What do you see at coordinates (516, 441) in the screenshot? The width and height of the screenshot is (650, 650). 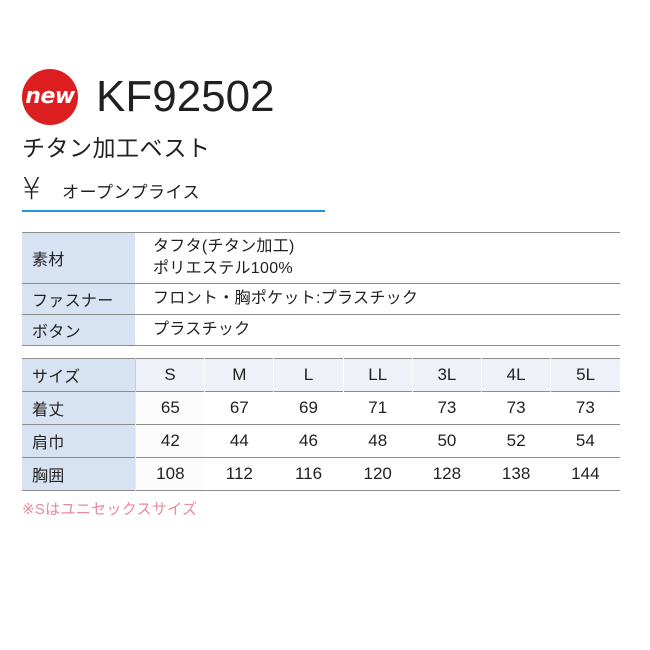 I see `size-cell-shoulder-4l: 52` at bounding box center [516, 441].